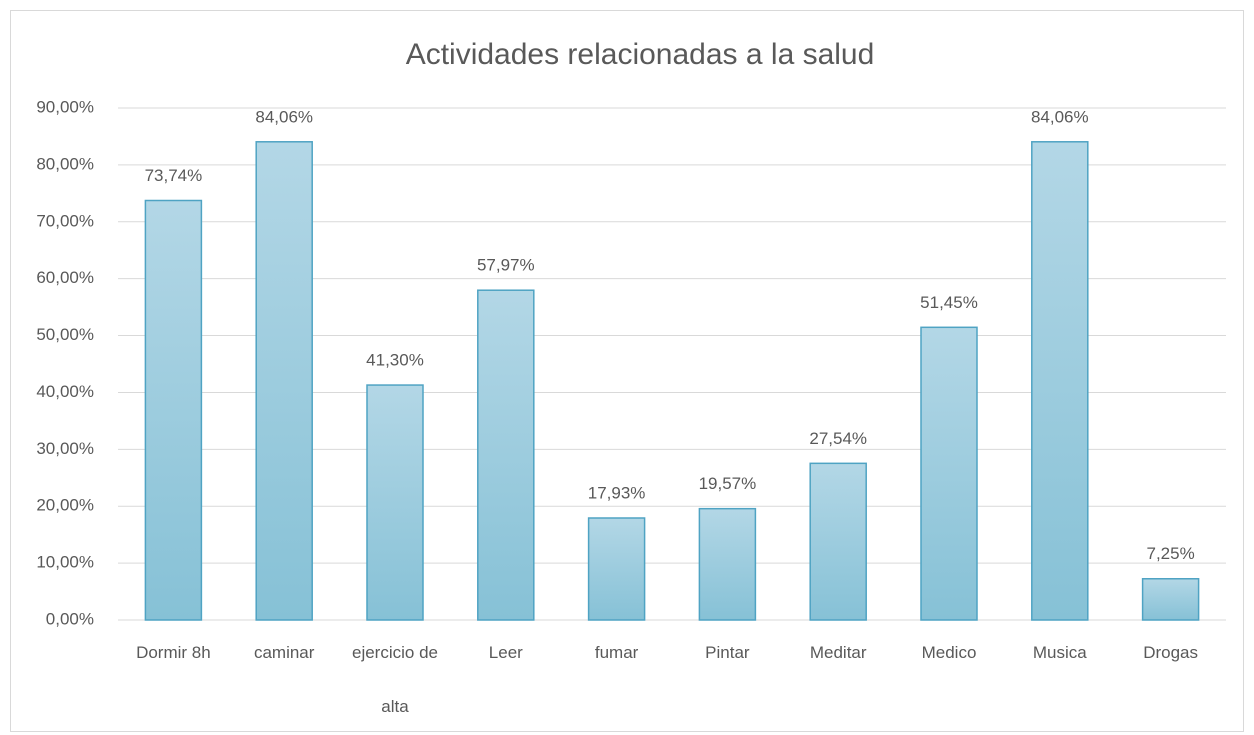  Describe the element at coordinates (727, 652) in the screenshot. I see `x-tick-label: Pintar` at that location.